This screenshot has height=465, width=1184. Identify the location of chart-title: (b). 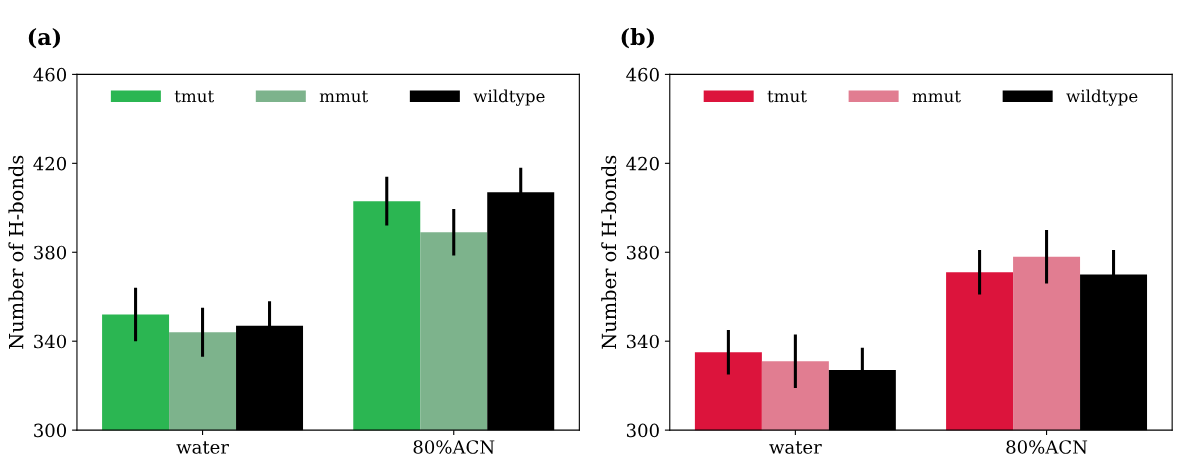
(637, 38).